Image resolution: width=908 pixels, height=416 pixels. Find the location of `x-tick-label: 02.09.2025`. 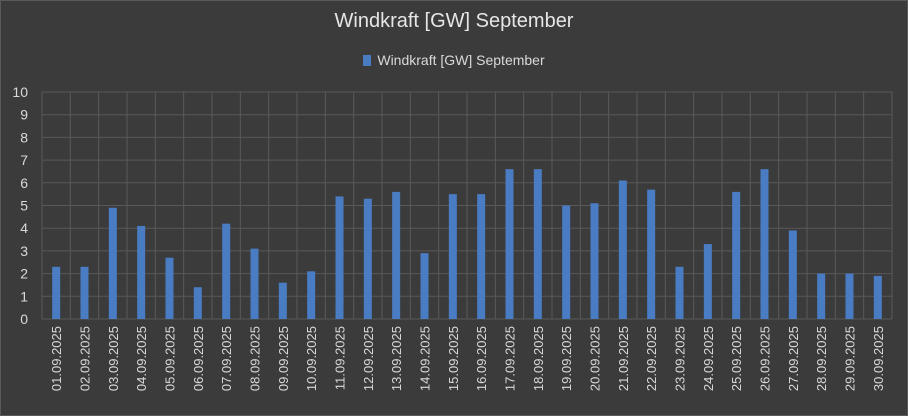

x-tick-label: 02.09.2025 is located at coordinates (85, 358).